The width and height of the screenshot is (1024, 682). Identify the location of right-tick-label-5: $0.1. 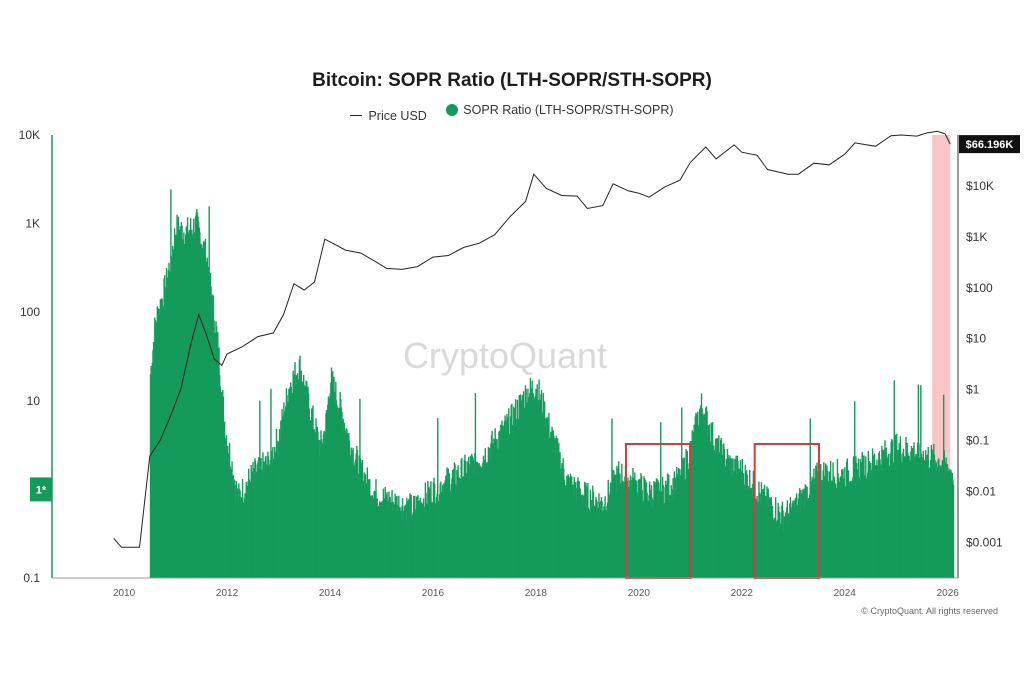
(978, 441).